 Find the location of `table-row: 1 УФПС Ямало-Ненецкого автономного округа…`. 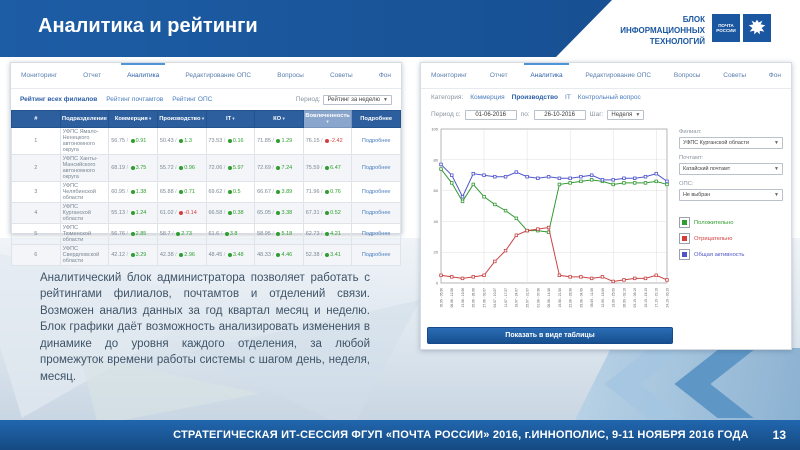

table-row: 1 УФПС Ямало-Ненецкого автономного округа… is located at coordinates (206, 141).